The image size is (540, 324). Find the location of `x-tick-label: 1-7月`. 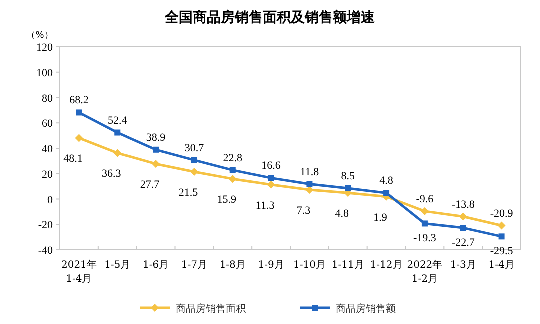

x-tick-label: 1-7月 is located at coordinates (194, 265).